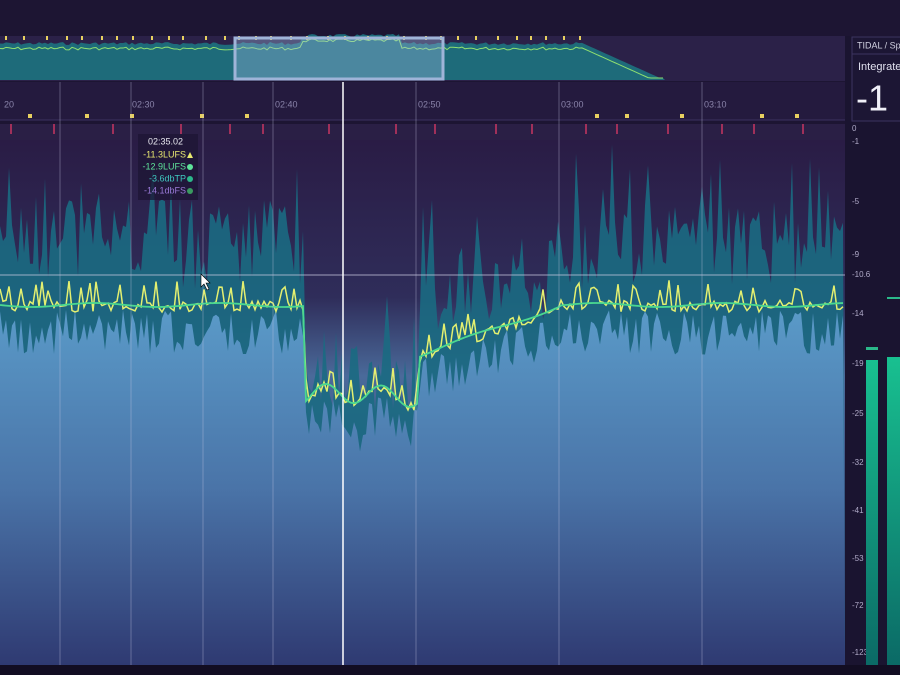 The image size is (900, 675). What do you see at coordinates (856, 254) in the screenshot?
I see `scale-label: -9` at bounding box center [856, 254].